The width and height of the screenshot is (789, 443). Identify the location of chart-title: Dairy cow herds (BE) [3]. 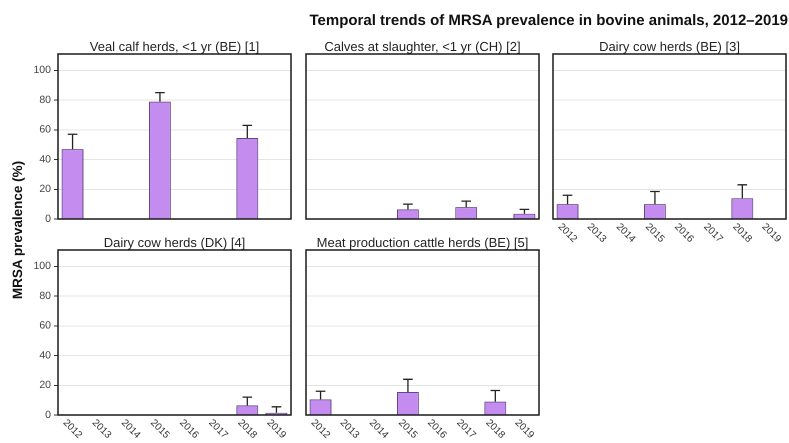
(669, 46).